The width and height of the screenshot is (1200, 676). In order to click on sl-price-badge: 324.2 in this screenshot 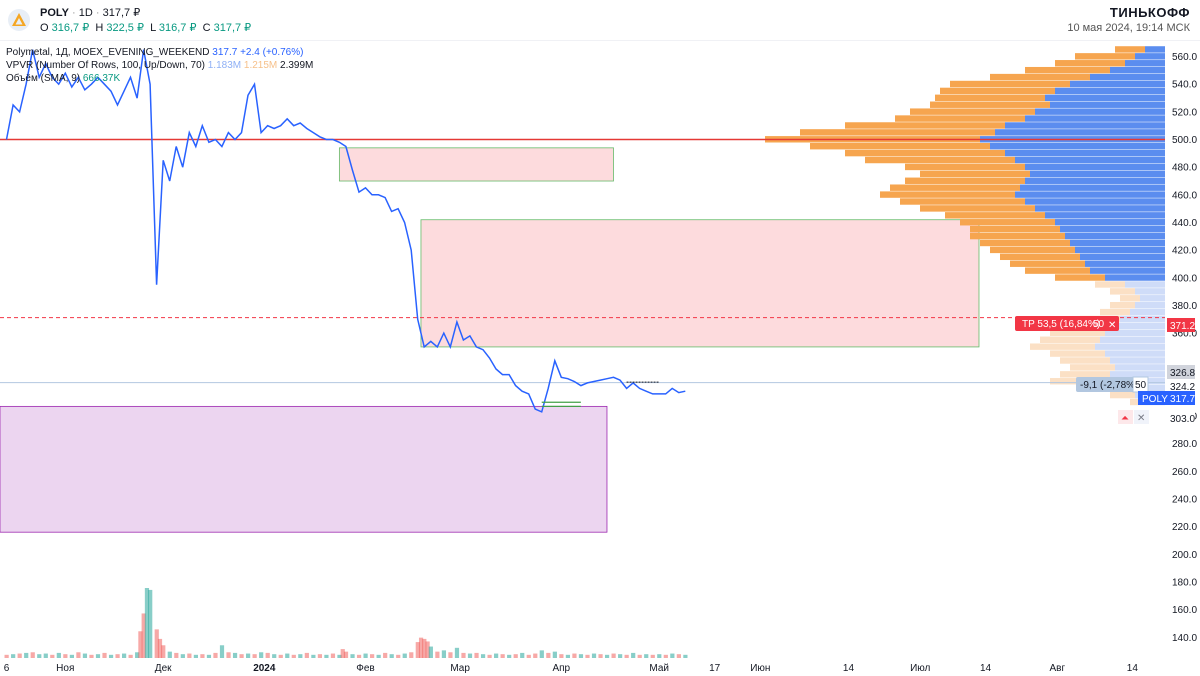, I will do `click(1181, 386)`.